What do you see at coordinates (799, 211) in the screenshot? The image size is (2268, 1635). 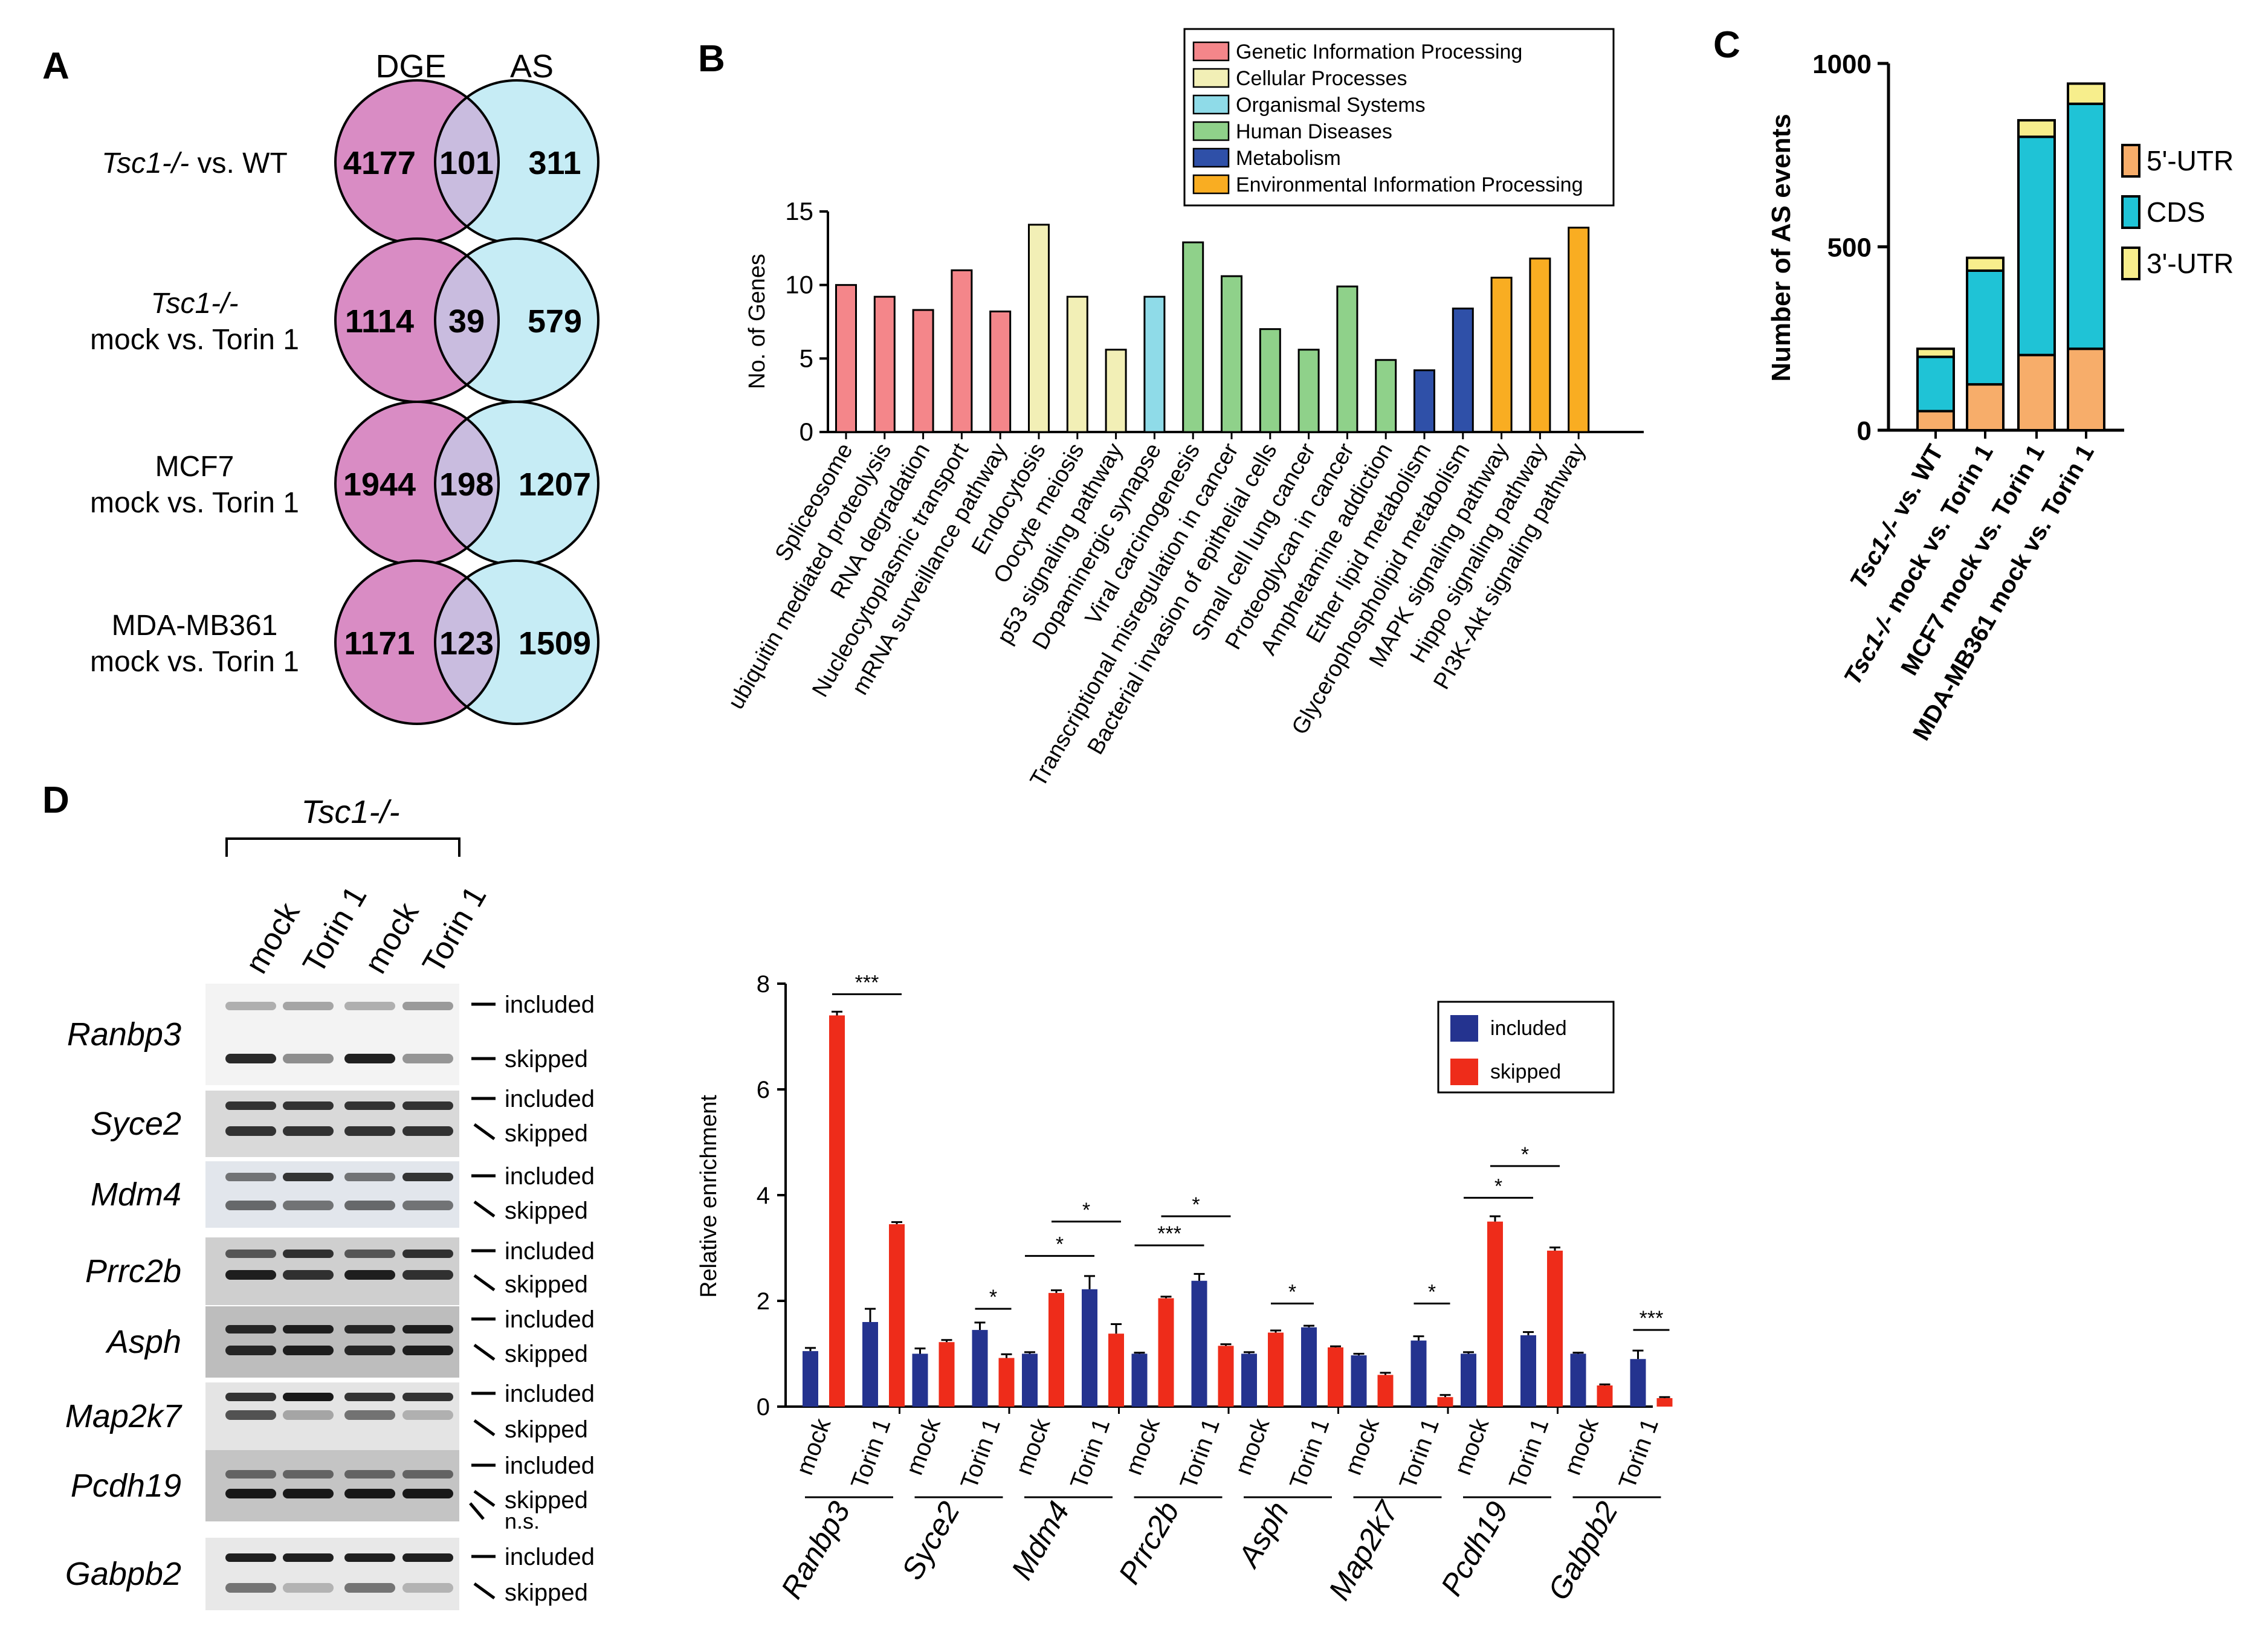 I see `kegg-y-tick-label: 15` at bounding box center [799, 211].